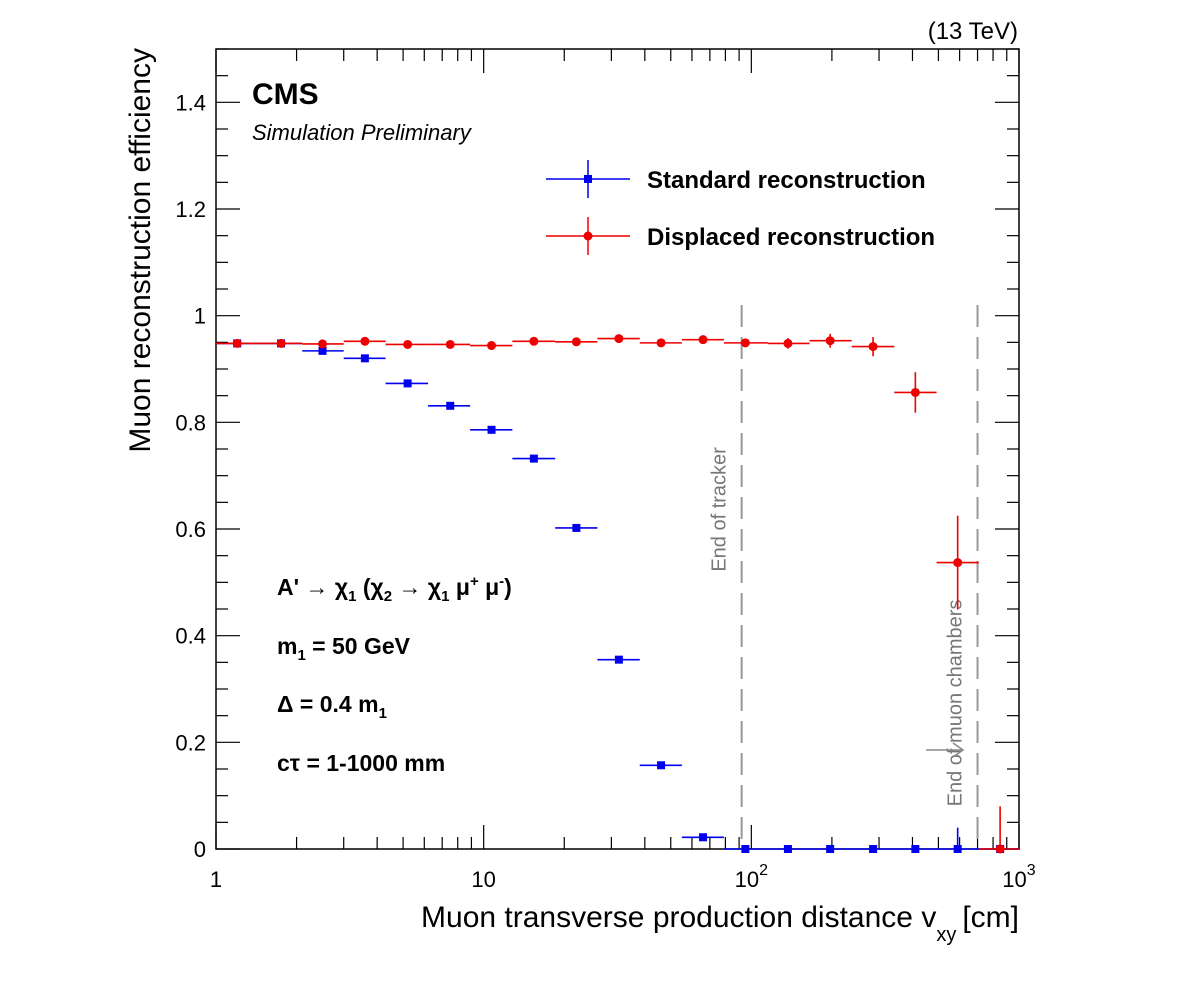 The height and width of the screenshot is (988, 1200). I want to click on x-tick-label: 10², so click(751, 877).